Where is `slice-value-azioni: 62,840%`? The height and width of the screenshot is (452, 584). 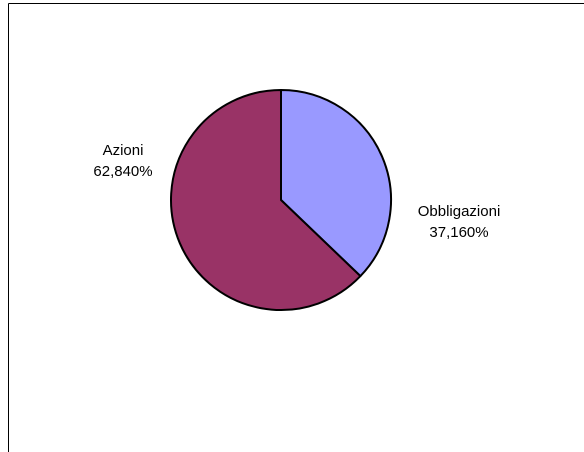
slice-value-azioni: 62,840% is located at coordinates (122, 171).